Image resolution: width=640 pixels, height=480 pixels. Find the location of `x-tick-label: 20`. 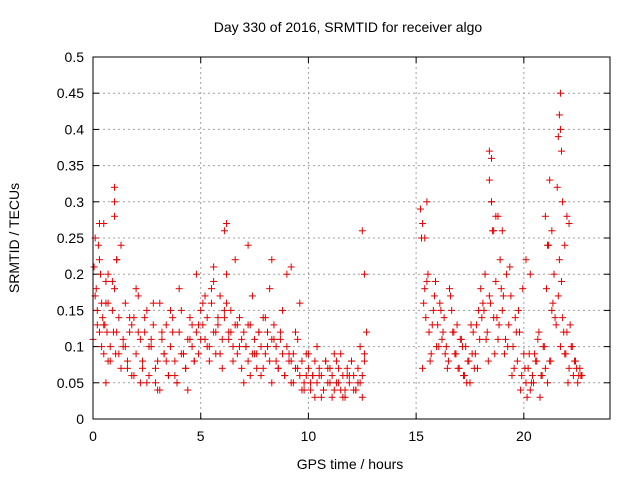

x-tick-label: 20 is located at coordinates (524, 436).